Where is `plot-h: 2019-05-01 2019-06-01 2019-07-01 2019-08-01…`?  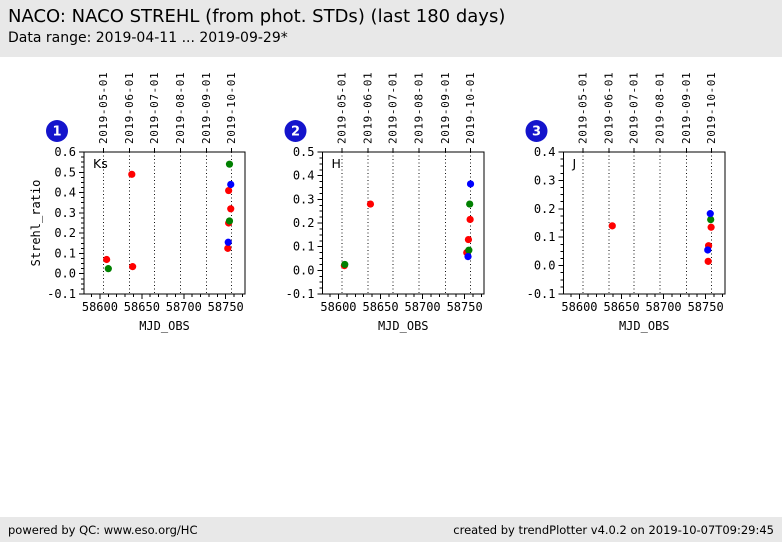
plot-h: 2019-05-01 2019-06-01 2019-07-01 2019-08-01… is located at coordinates (384, 202).